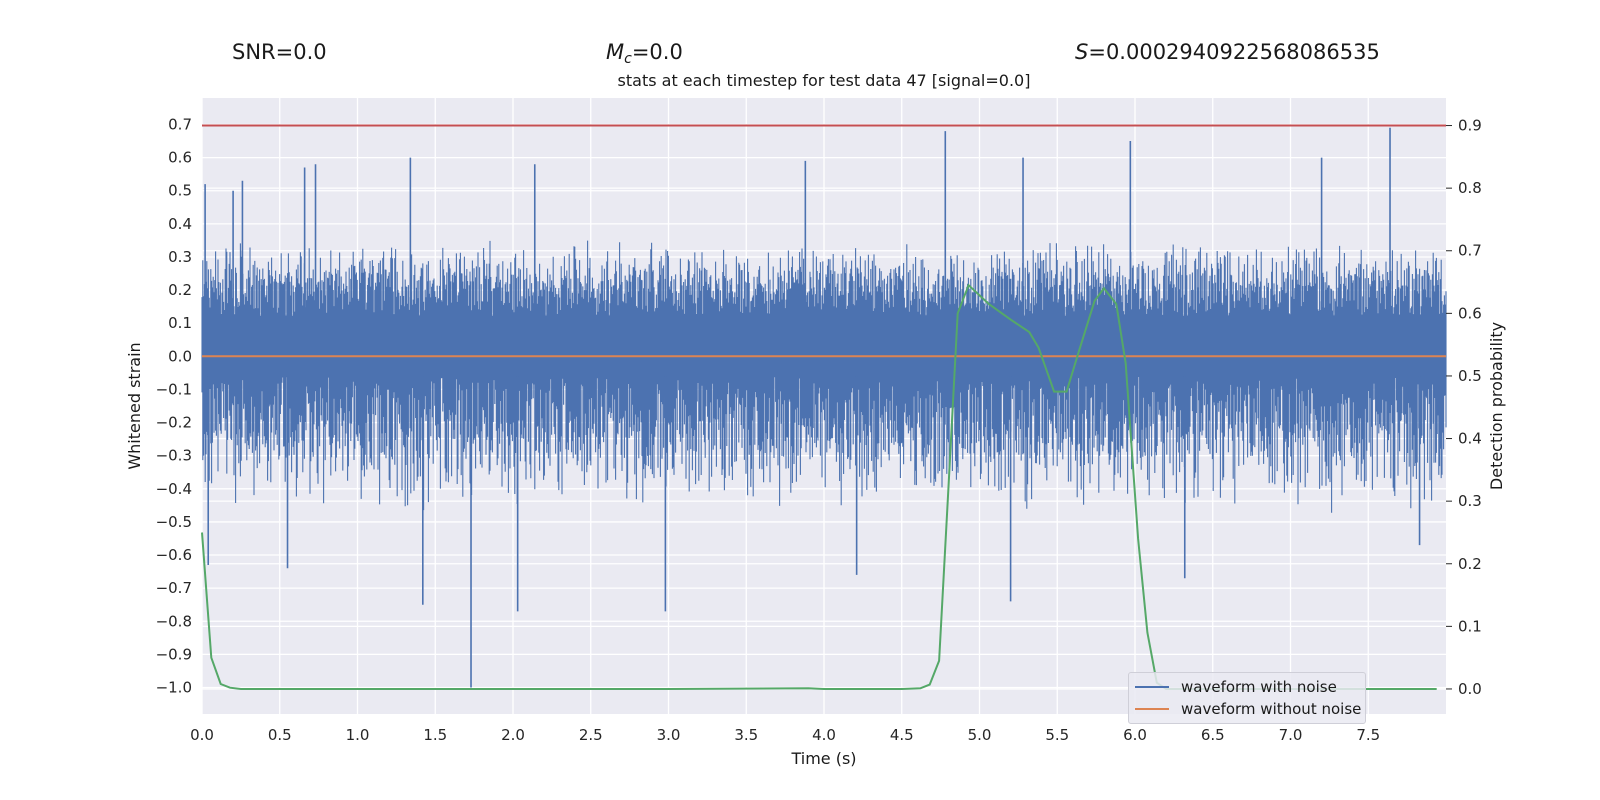  What do you see at coordinates (174, 522) in the screenshot?
I see `y-tick-label: −0.5` at bounding box center [174, 522].